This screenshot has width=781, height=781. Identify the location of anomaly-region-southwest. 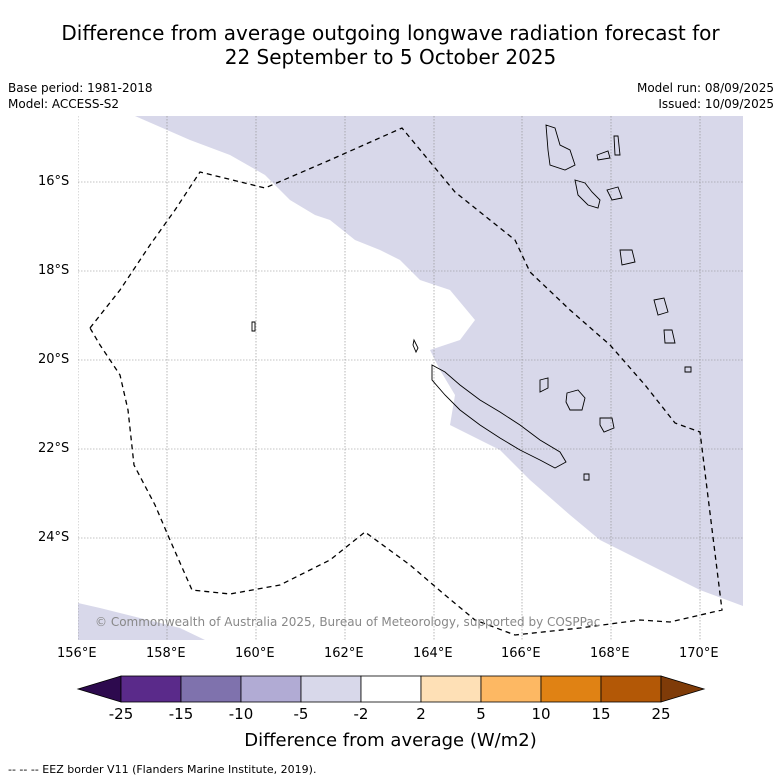
(141, 621).